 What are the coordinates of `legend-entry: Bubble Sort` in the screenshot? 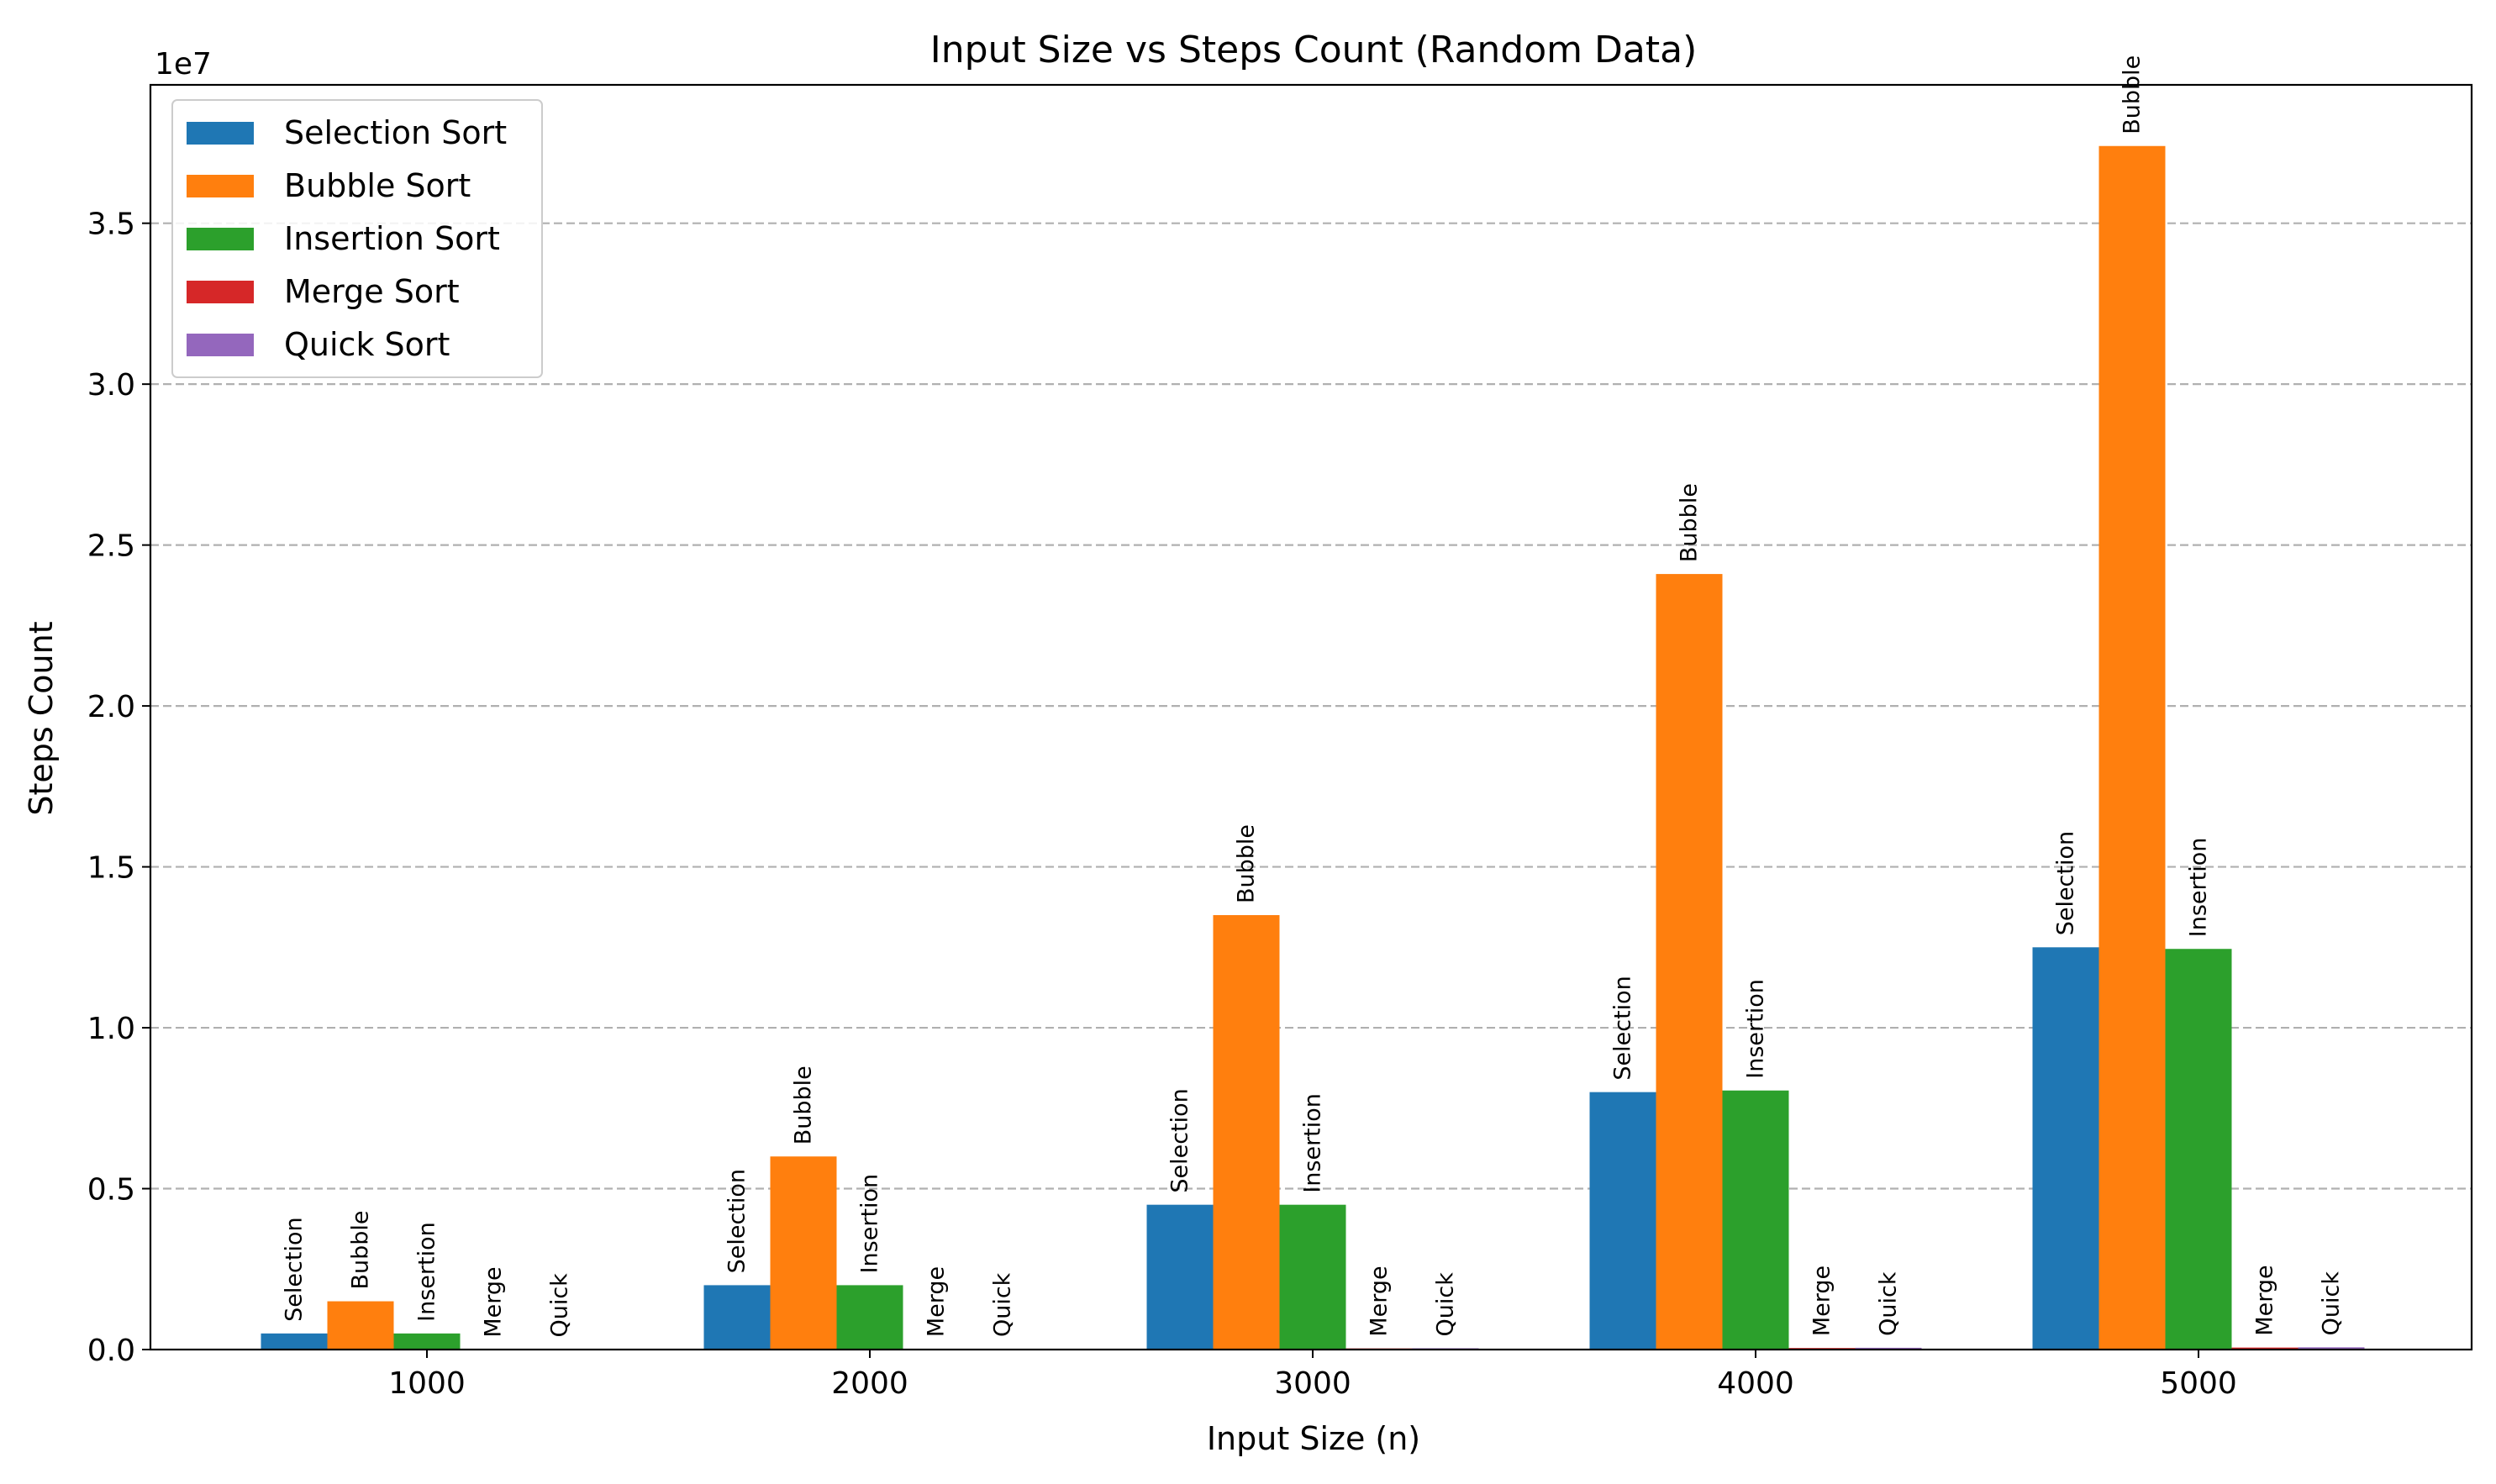 It's located at (377, 185).